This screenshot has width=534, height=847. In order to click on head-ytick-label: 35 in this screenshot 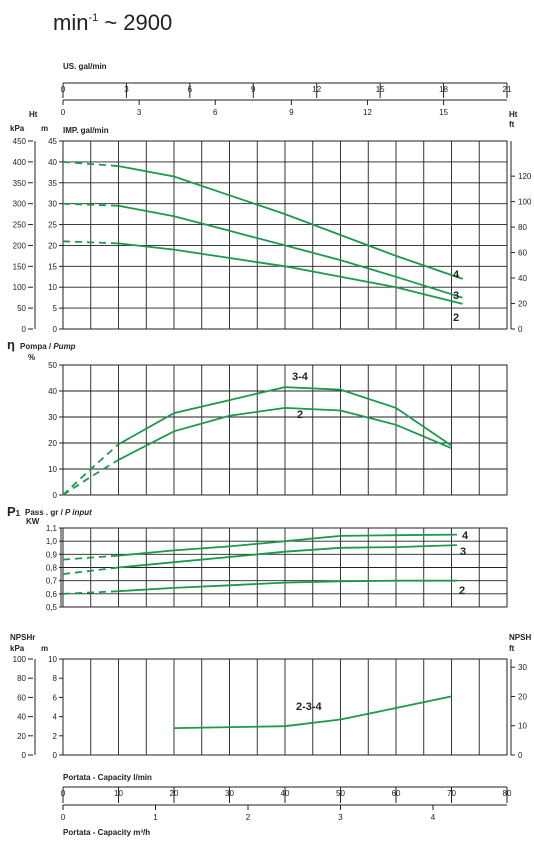, I will do `click(52, 183)`.